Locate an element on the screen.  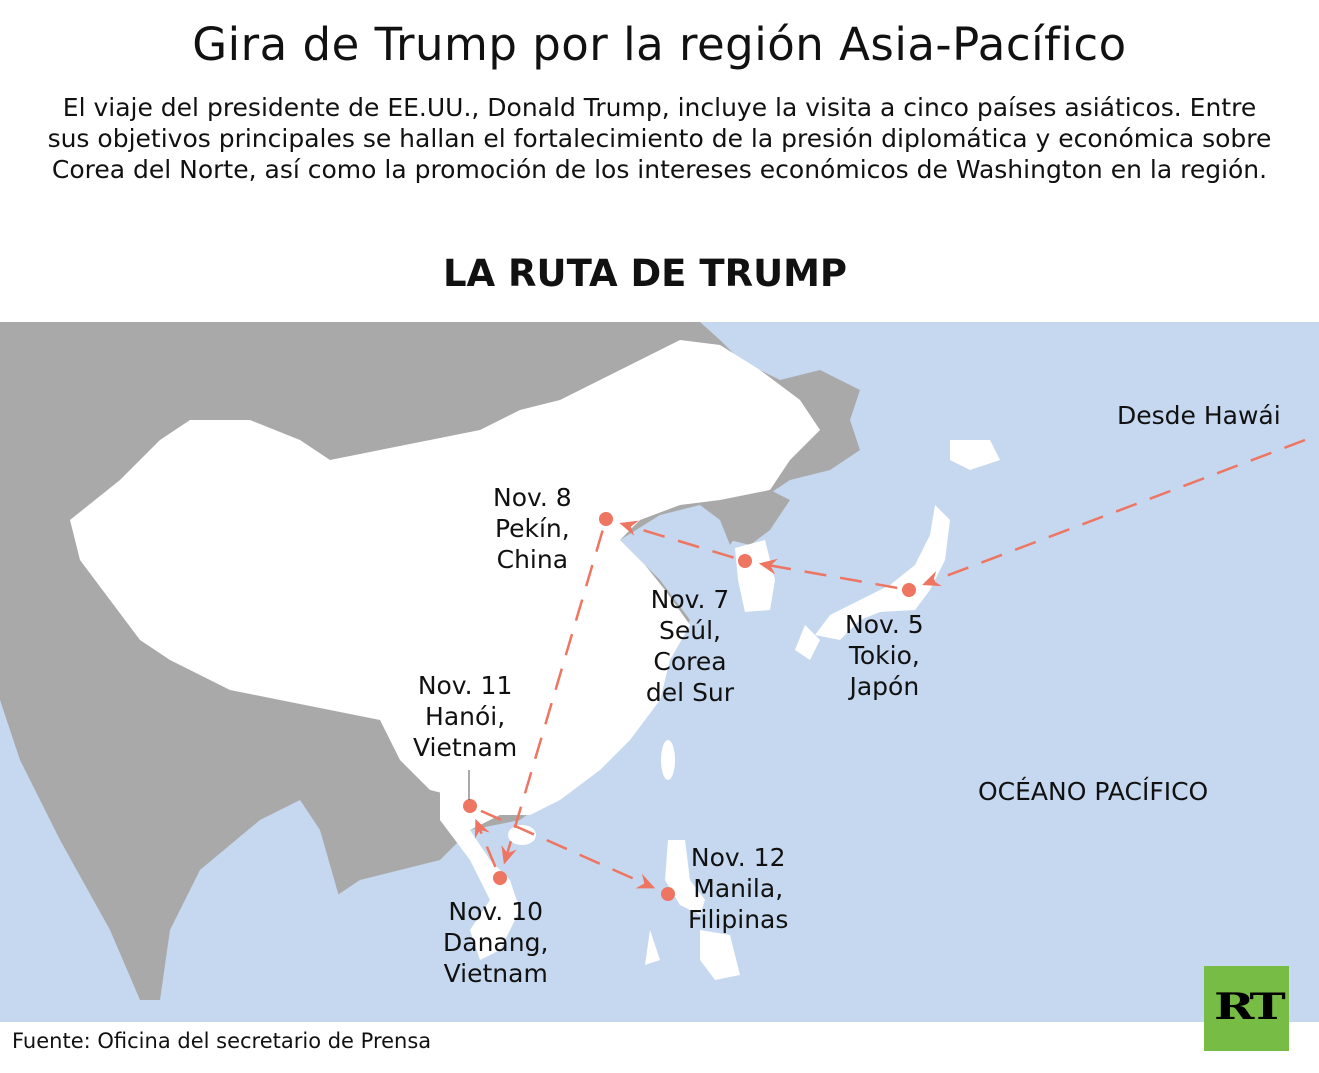
indian-ocean is located at coordinates (170, 861).